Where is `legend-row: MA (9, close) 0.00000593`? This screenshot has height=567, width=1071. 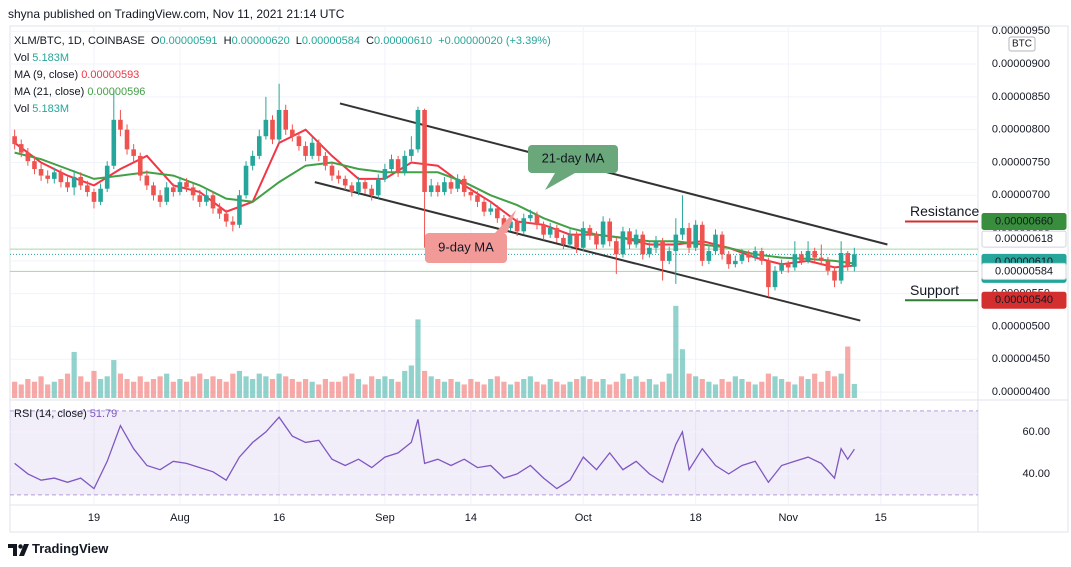 legend-row: MA (9, close) 0.00000593 is located at coordinates (78, 75).